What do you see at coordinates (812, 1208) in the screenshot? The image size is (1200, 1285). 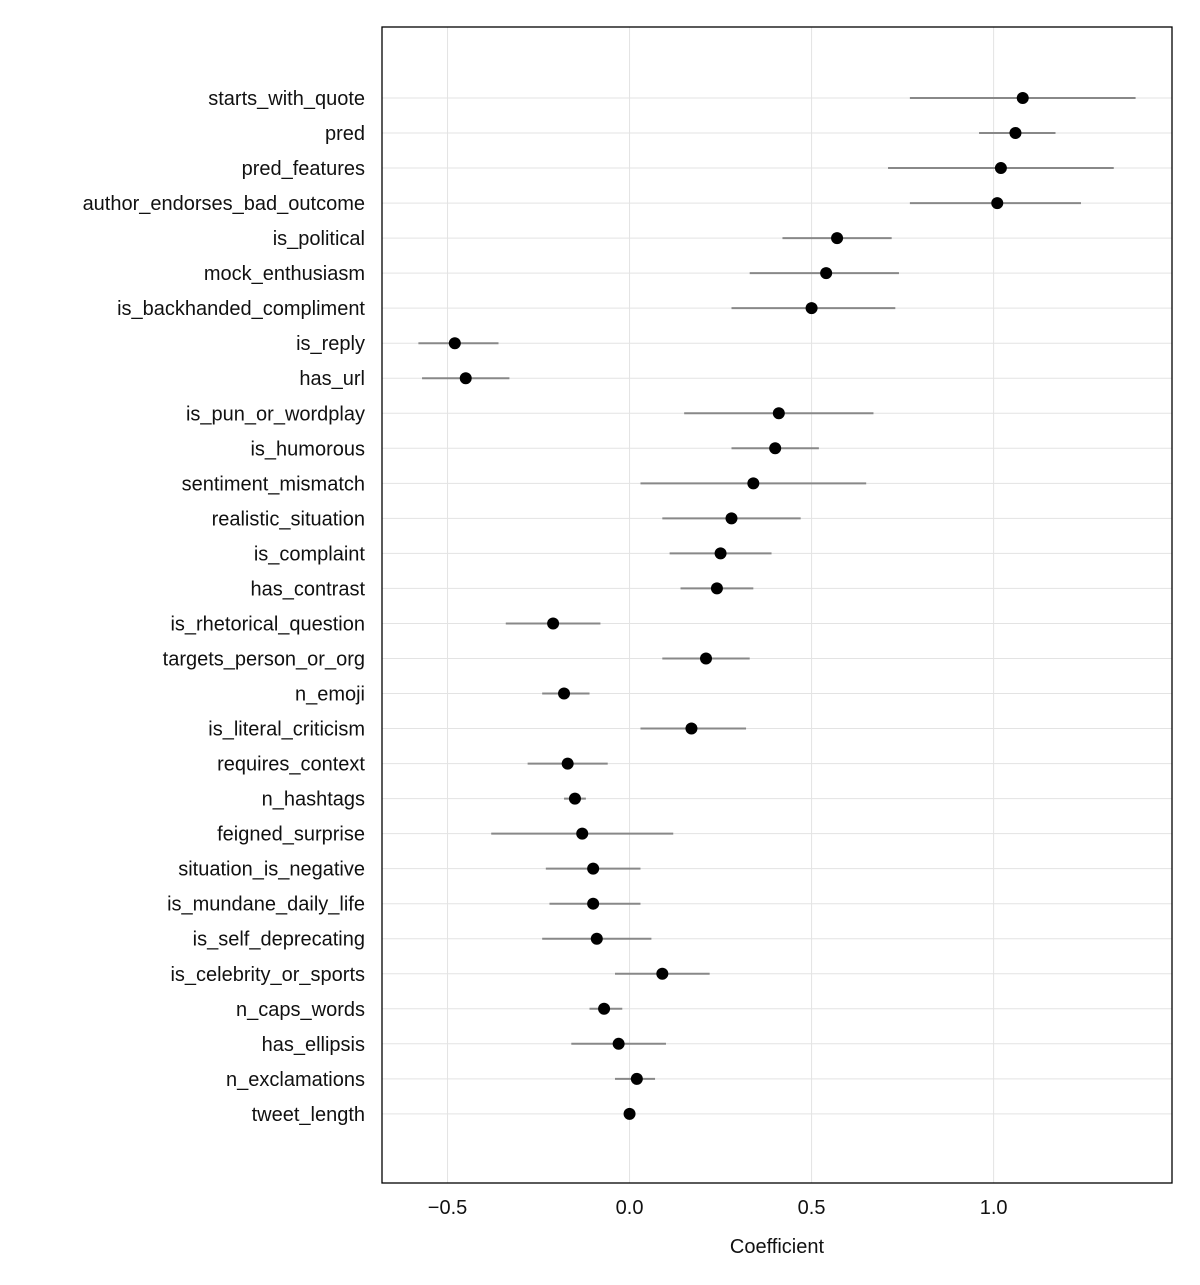 I see `x-tick-label: 0.5` at bounding box center [812, 1208].